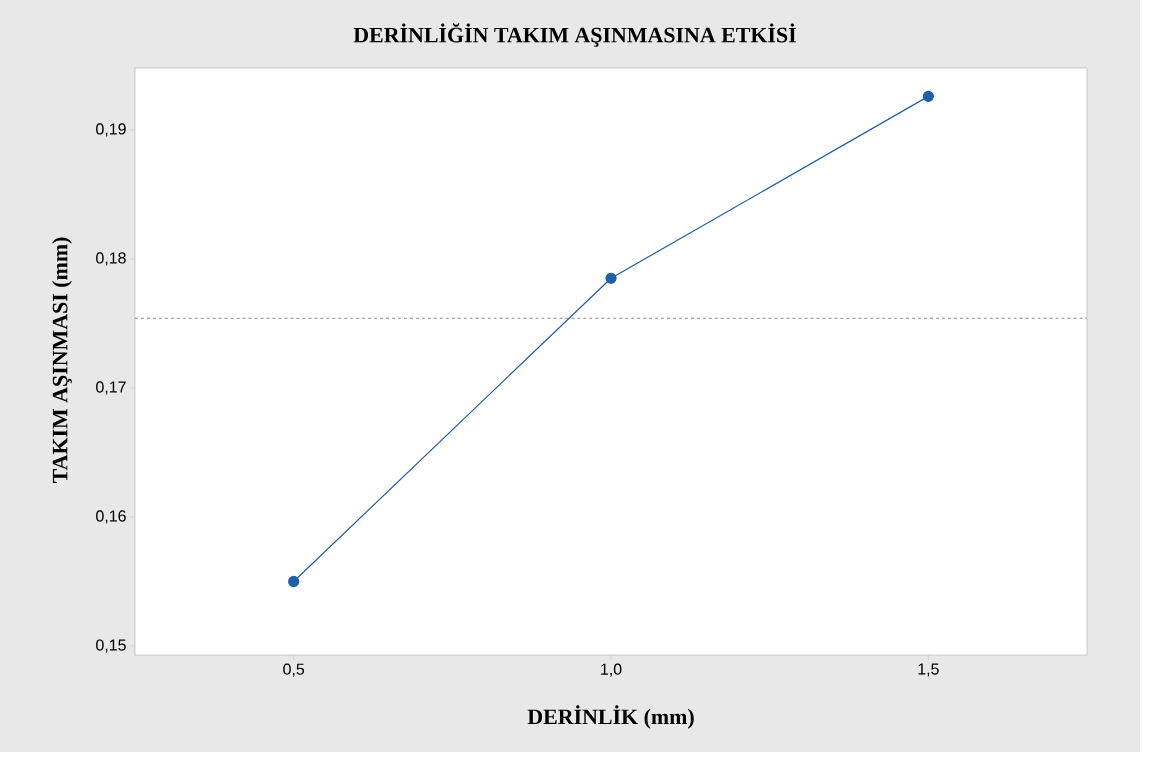 This screenshot has height=758, width=1150. What do you see at coordinates (111, 259) in the screenshot?
I see `y-tick-label: 0,18` at bounding box center [111, 259].